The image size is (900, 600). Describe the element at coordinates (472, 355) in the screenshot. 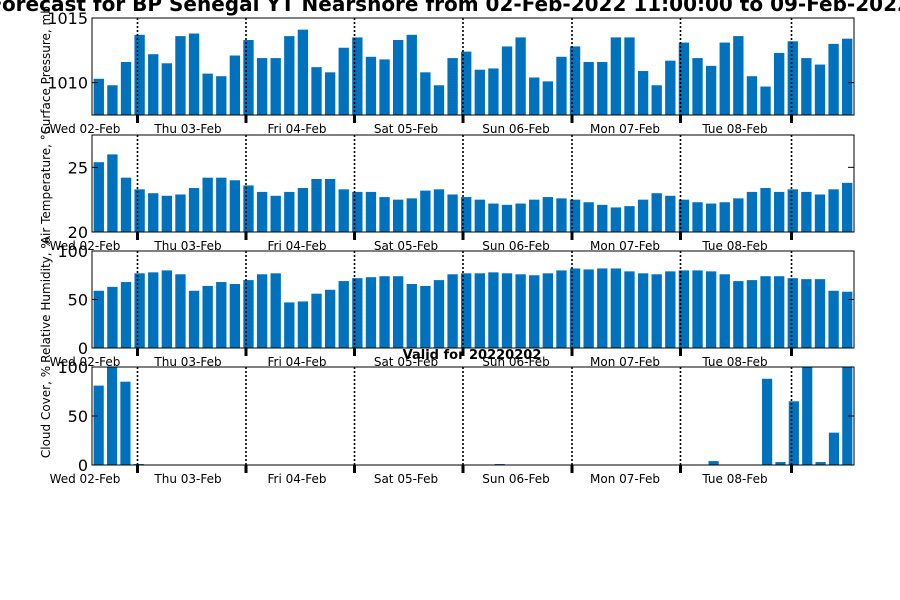

I see `valid-date-label: Valid for 20220202` at that location.